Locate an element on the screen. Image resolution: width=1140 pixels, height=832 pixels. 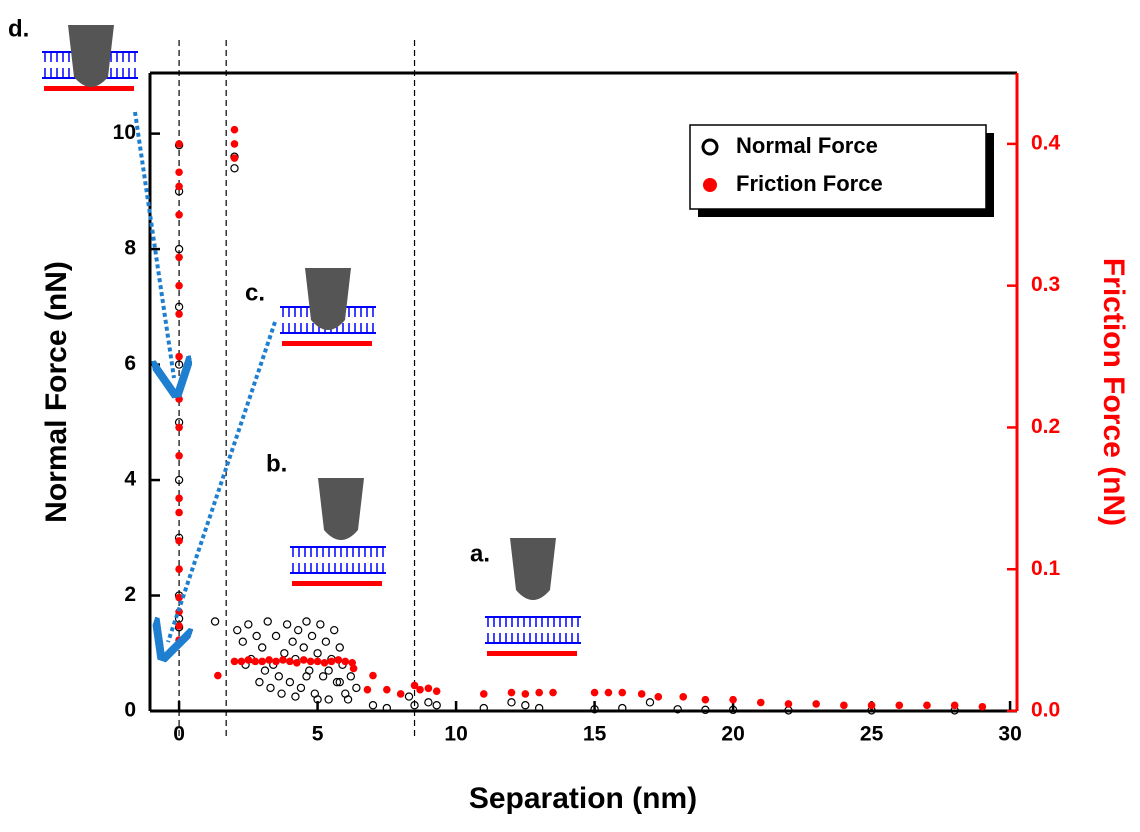
y2-tick-label: 0.0 is located at coordinates (1045, 710).